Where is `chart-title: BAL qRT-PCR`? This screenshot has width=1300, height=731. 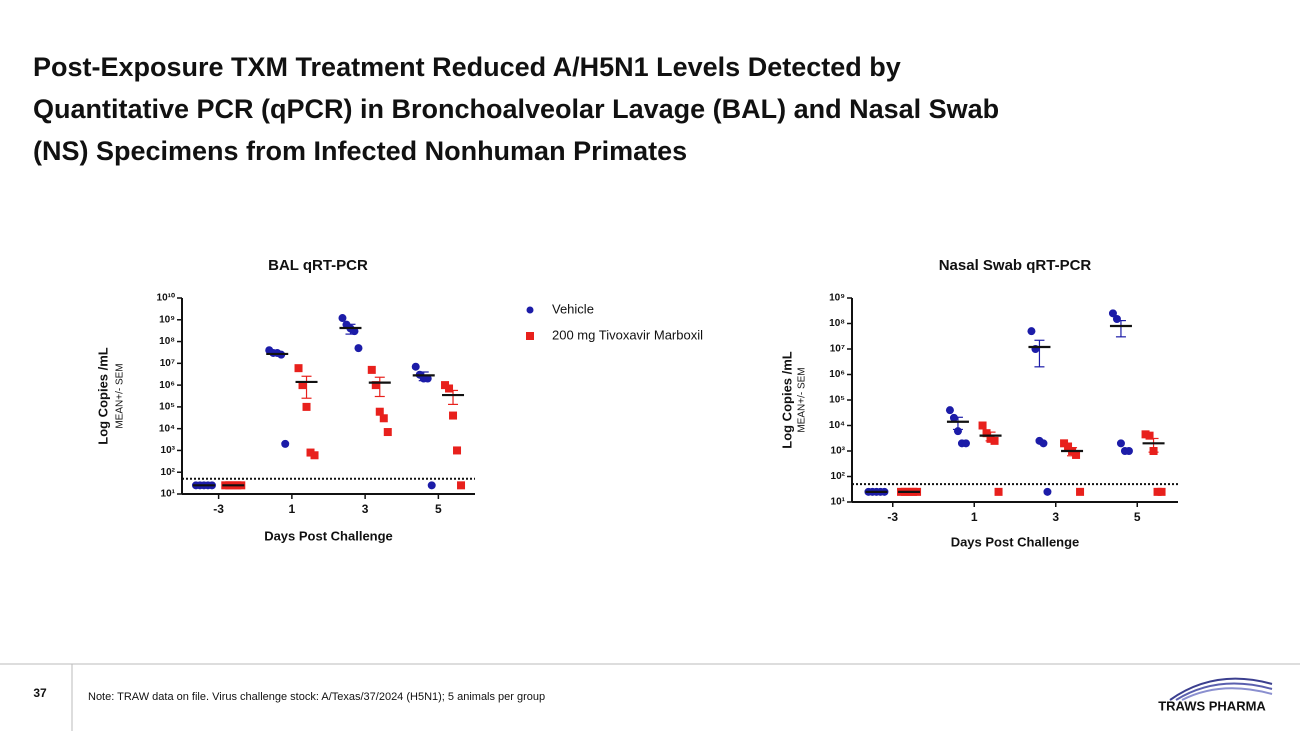
chart-title: BAL qRT-PCR is located at coordinates (318, 265).